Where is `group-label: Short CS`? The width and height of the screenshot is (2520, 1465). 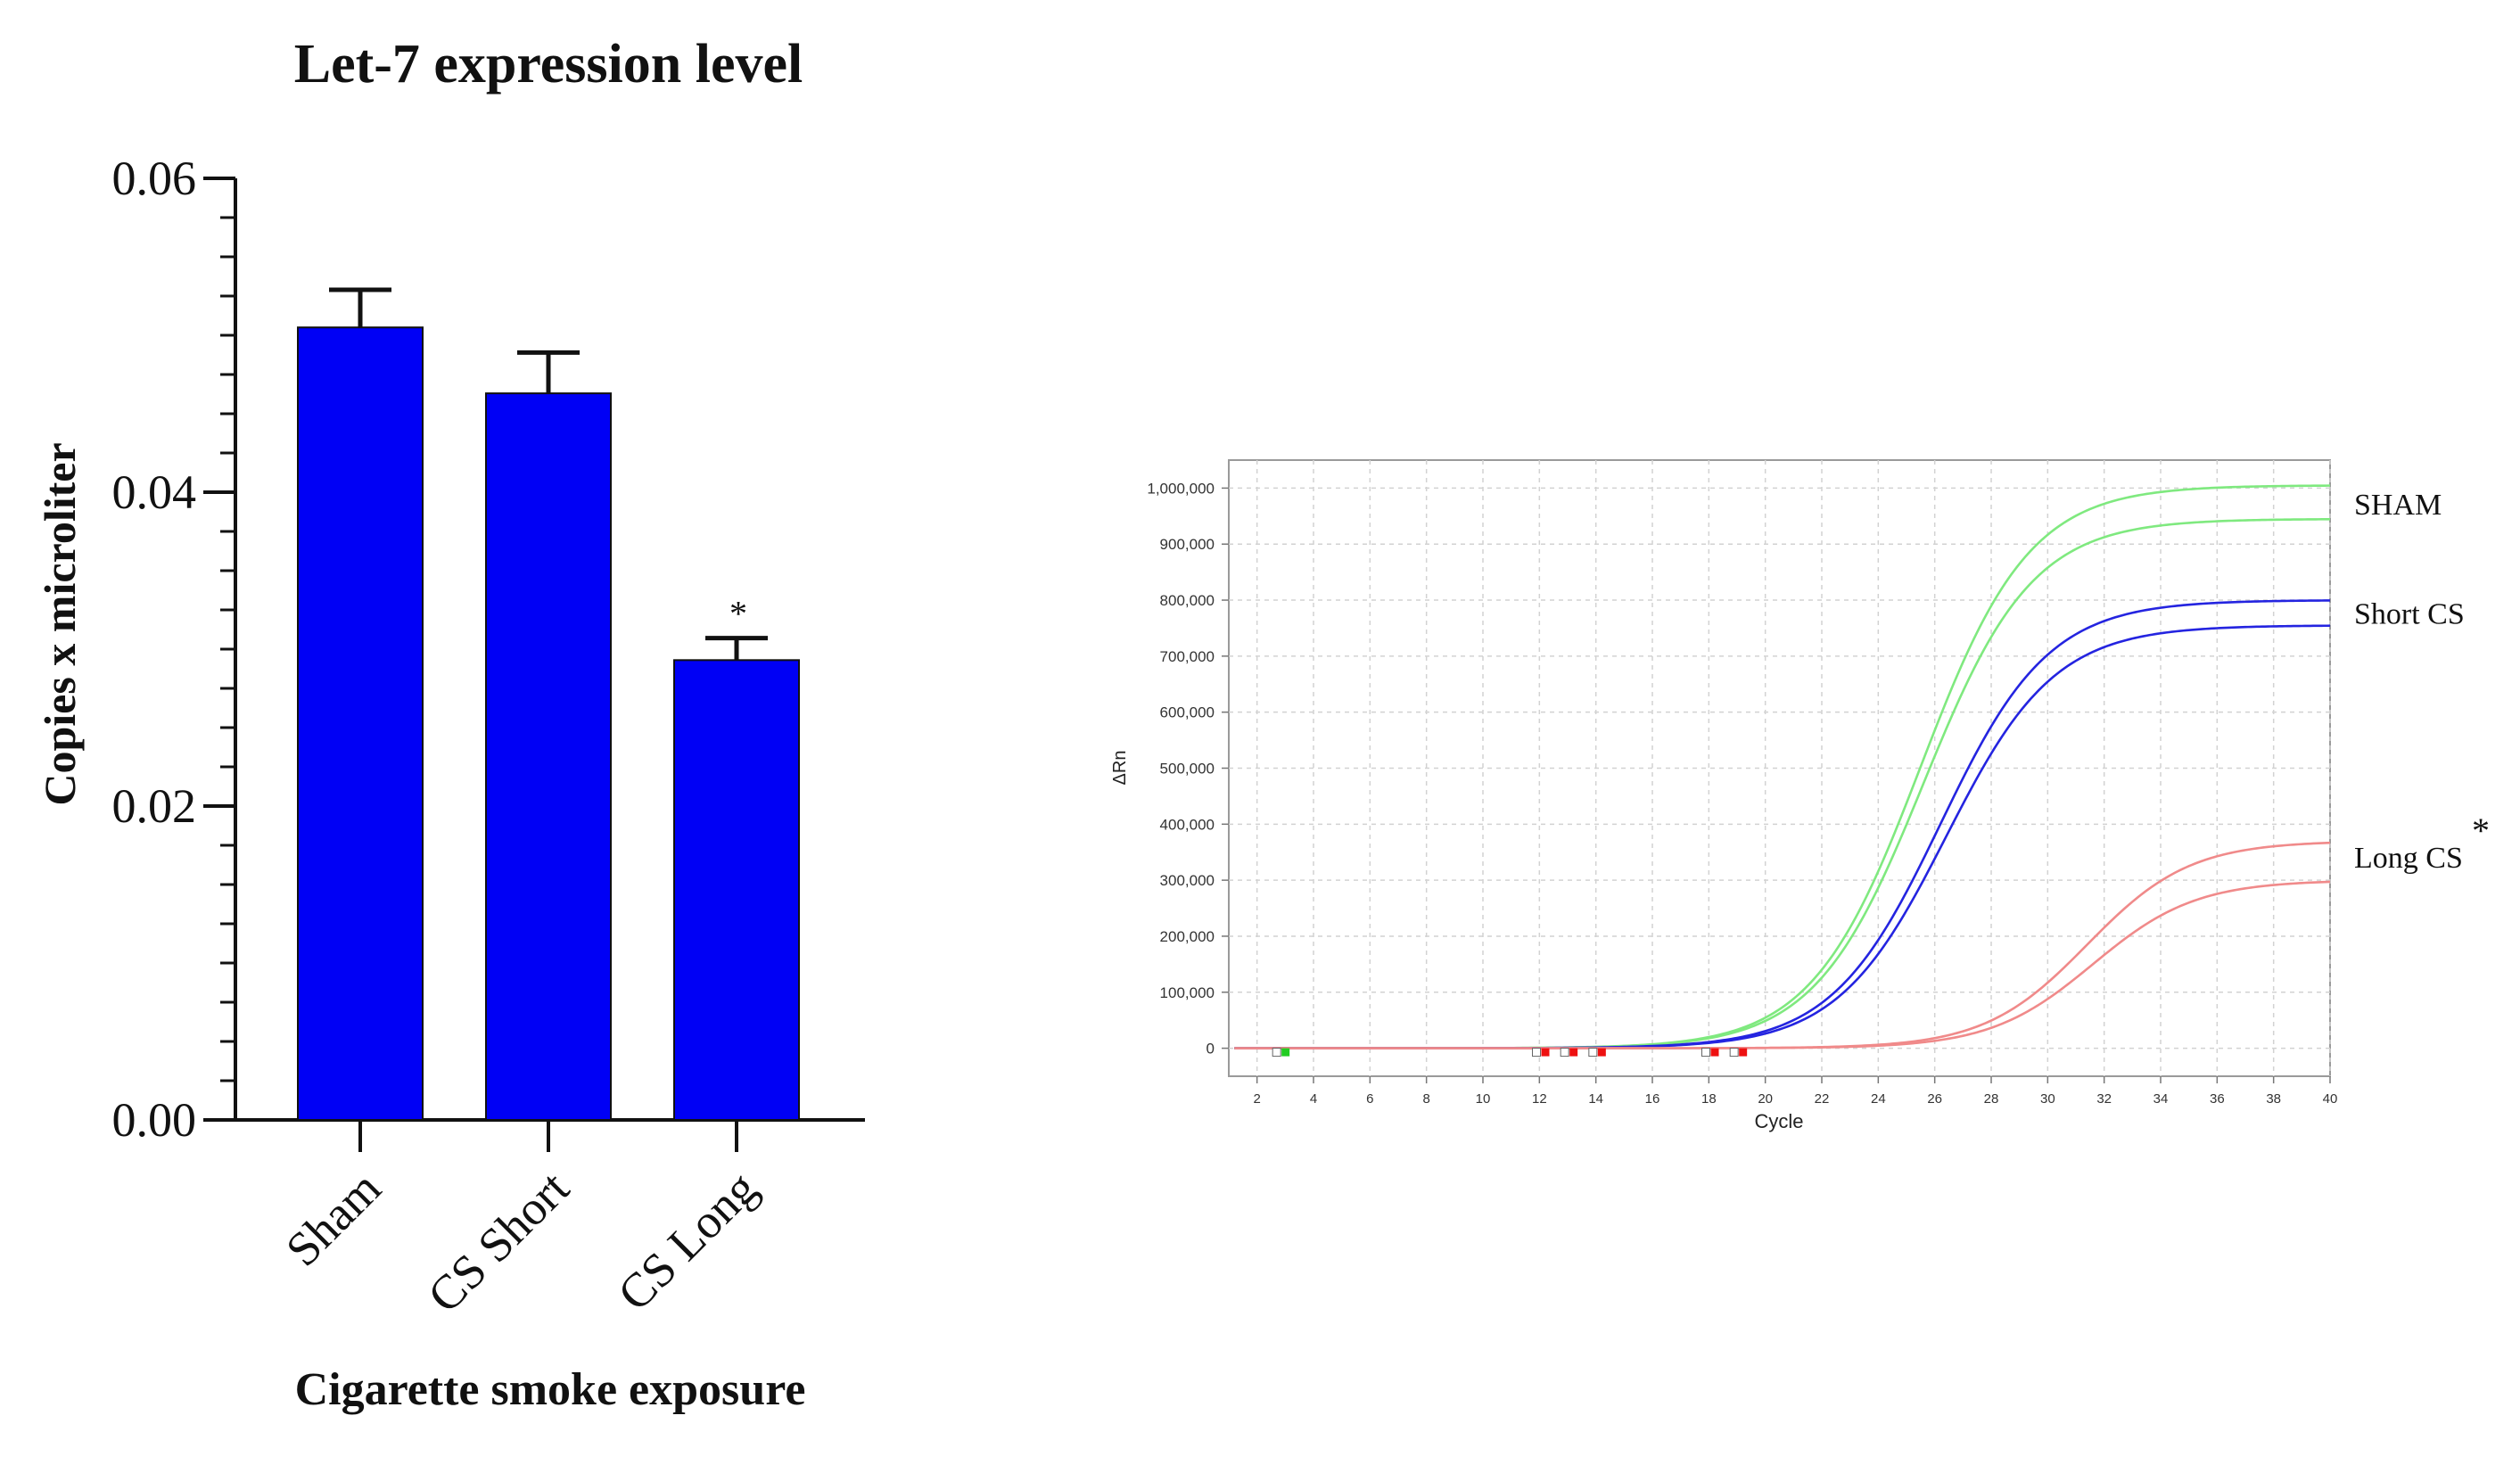 group-label: Short CS is located at coordinates (2409, 614).